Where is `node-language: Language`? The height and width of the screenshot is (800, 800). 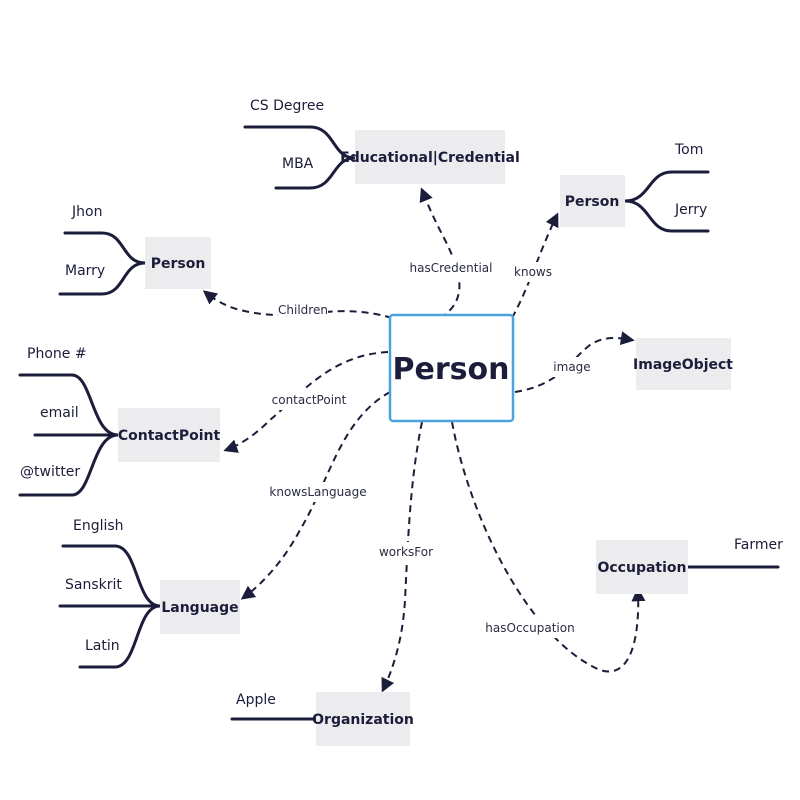
node-language: Language is located at coordinates (200, 607).